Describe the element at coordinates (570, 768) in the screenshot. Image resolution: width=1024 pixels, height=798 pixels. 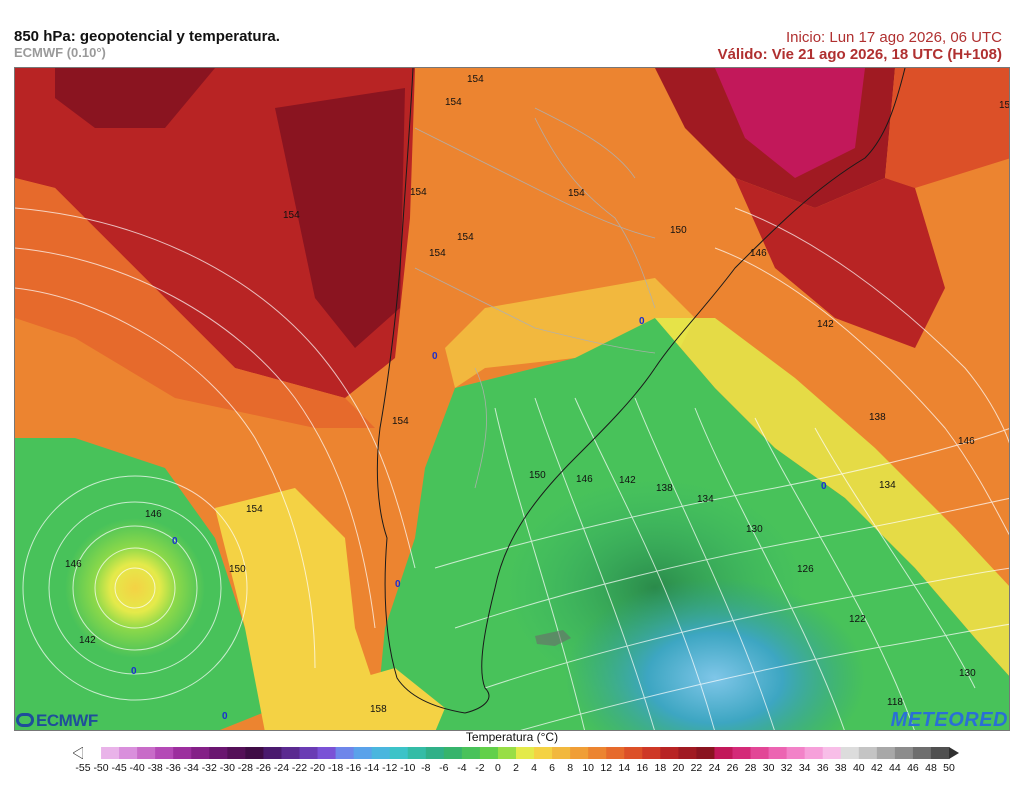
I see `colorbar-tick-label: 8` at that location.